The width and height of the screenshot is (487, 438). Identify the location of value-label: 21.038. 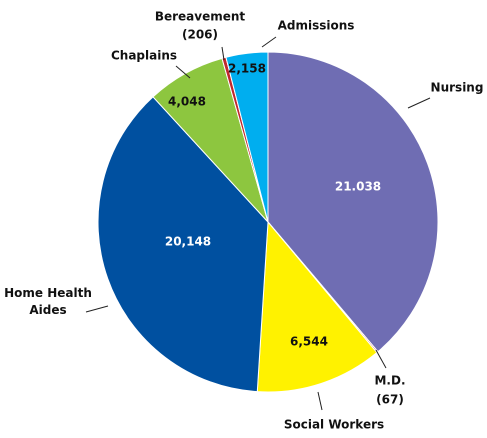
(358, 186).